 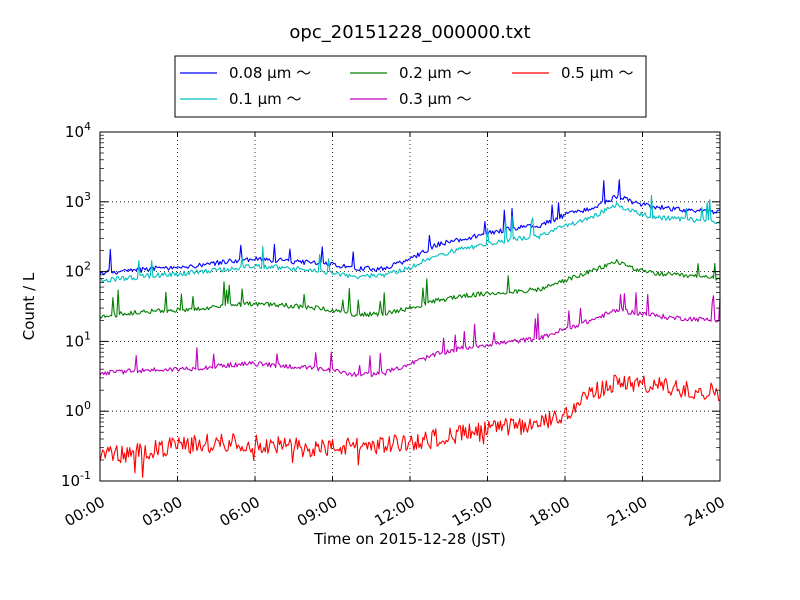 I want to click on x-tick-label: 00:00, so click(x=85, y=511).